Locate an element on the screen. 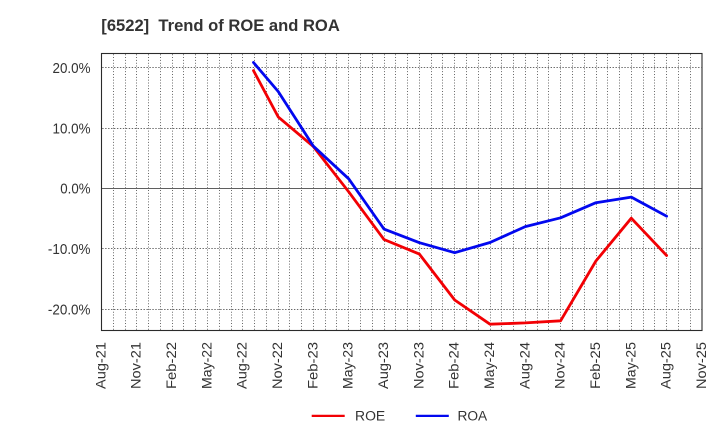 The width and height of the screenshot is (720, 440). svg-text: Aug-22 is located at coordinates (242, 365).